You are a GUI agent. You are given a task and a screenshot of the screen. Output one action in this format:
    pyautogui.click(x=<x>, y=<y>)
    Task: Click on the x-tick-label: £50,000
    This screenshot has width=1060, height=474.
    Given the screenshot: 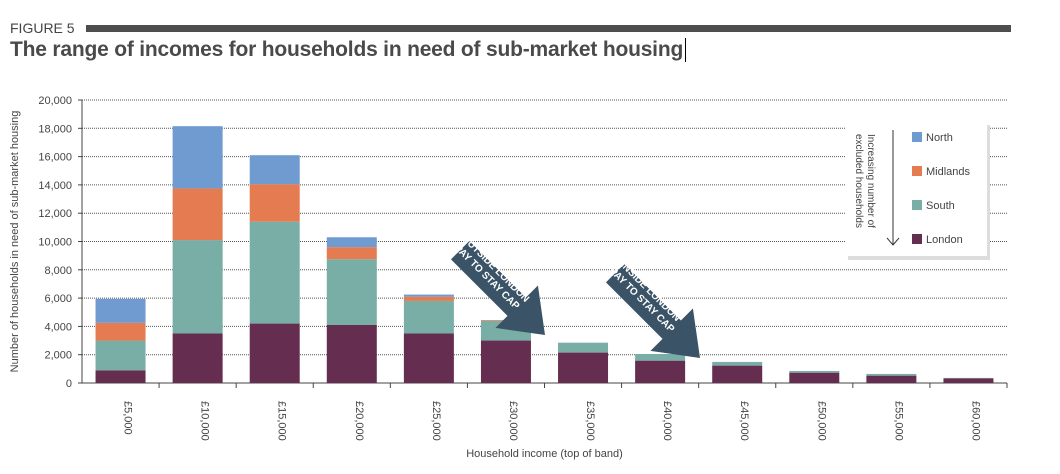 What is the action you would take?
    pyautogui.click(x=821, y=421)
    